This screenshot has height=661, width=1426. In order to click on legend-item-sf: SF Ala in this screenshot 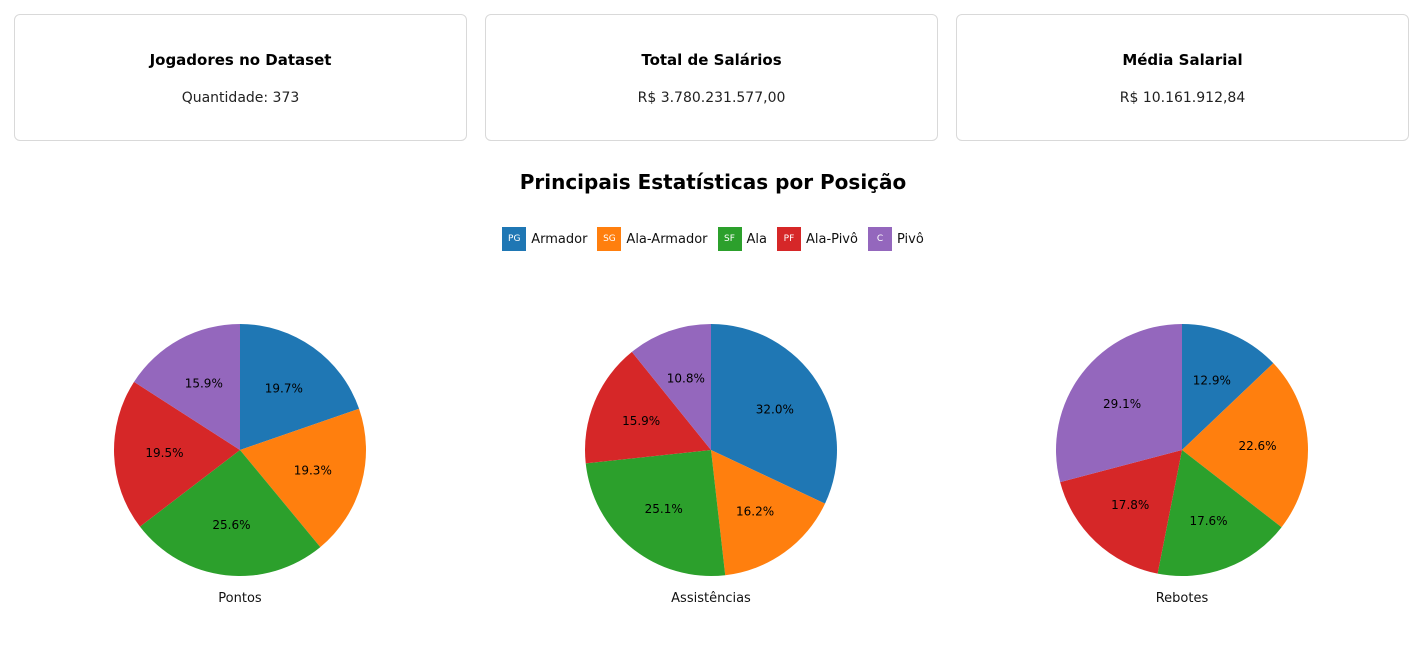, I will do `click(742, 239)`.